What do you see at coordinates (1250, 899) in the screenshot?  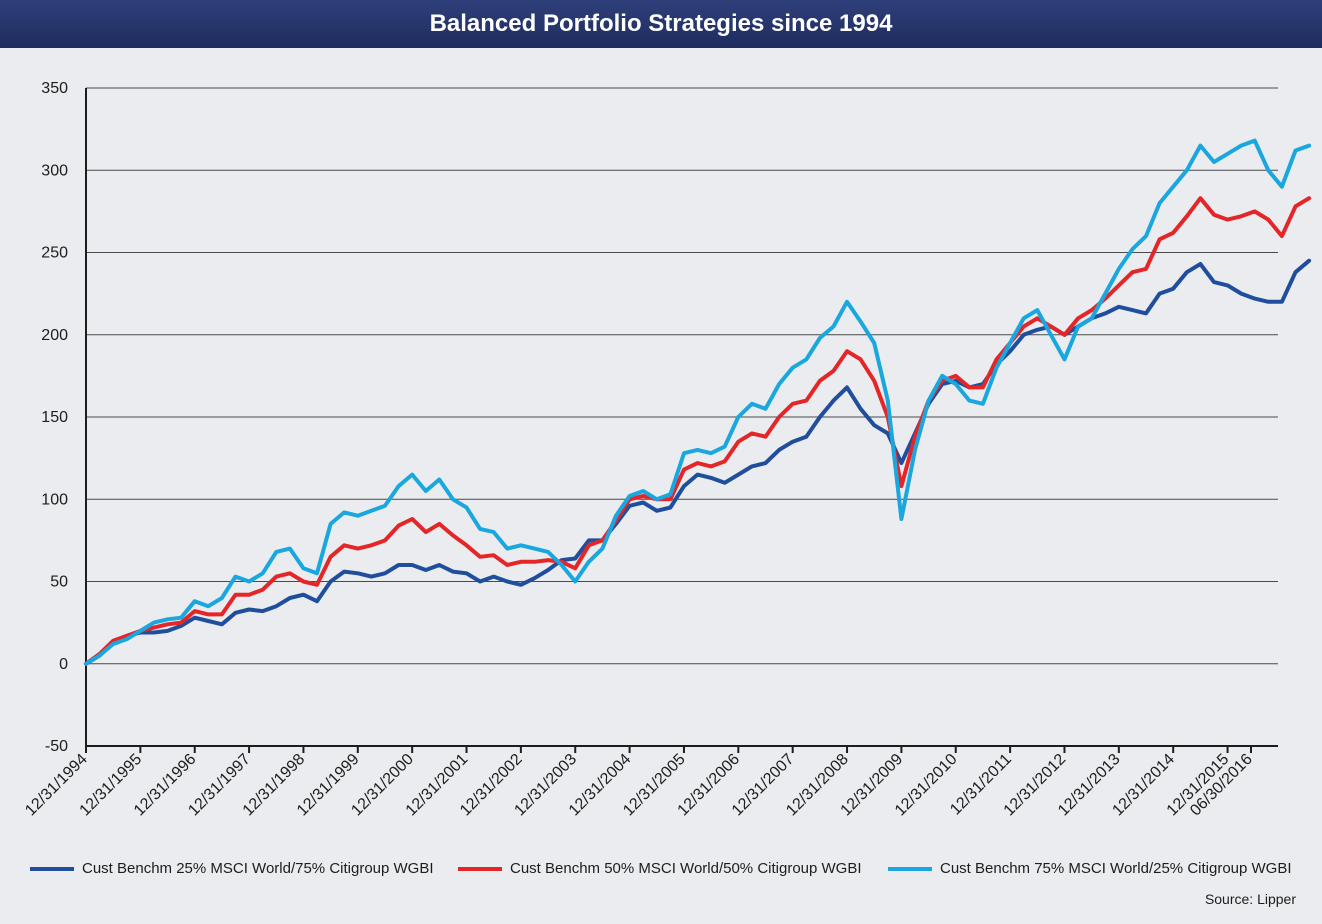 I see `source-note: Source: Lipper` at bounding box center [1250, 899].